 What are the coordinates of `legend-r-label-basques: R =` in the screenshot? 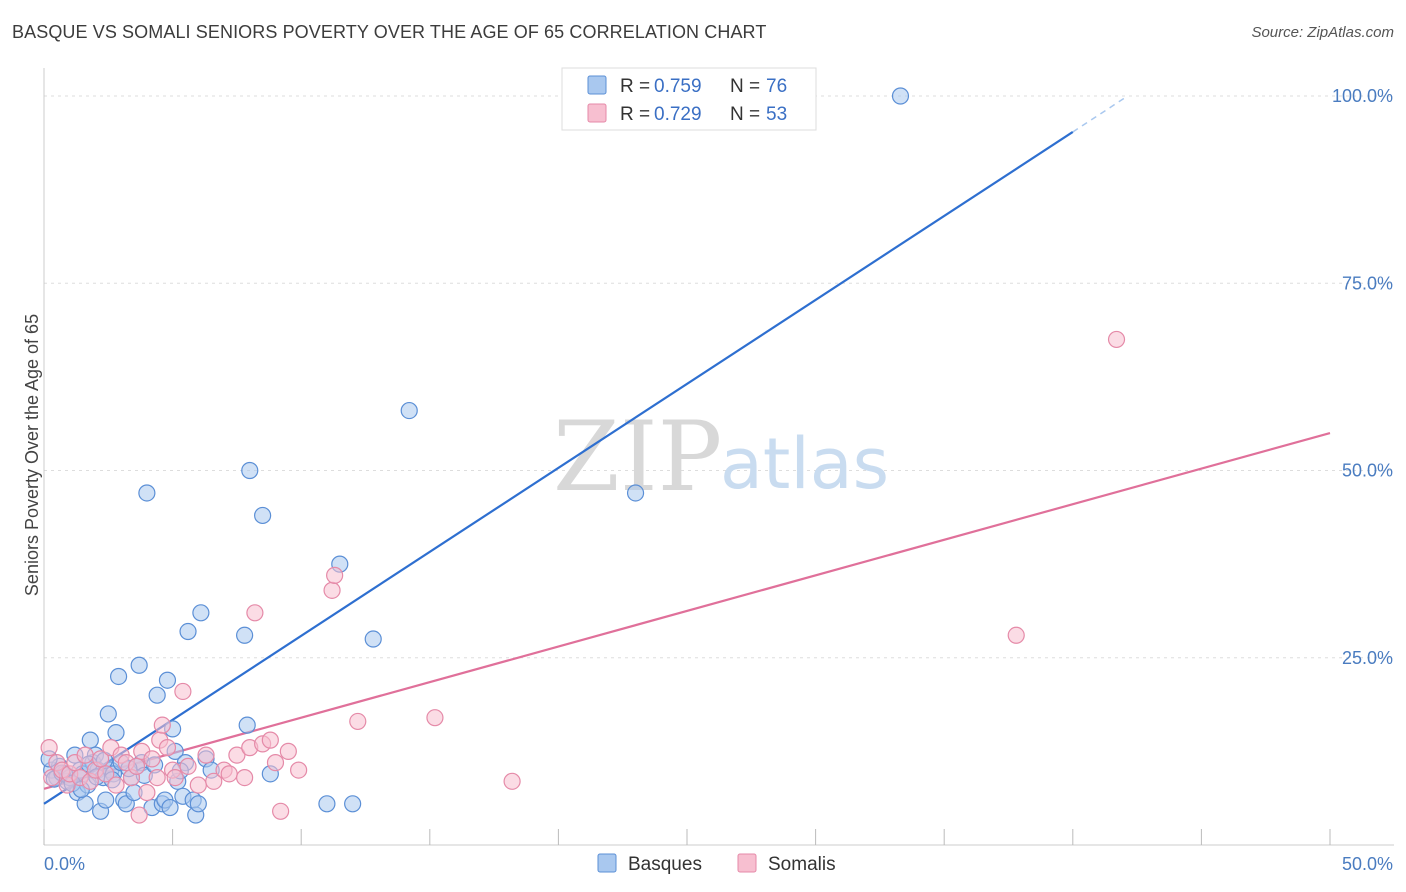 It's located at (635, 86).